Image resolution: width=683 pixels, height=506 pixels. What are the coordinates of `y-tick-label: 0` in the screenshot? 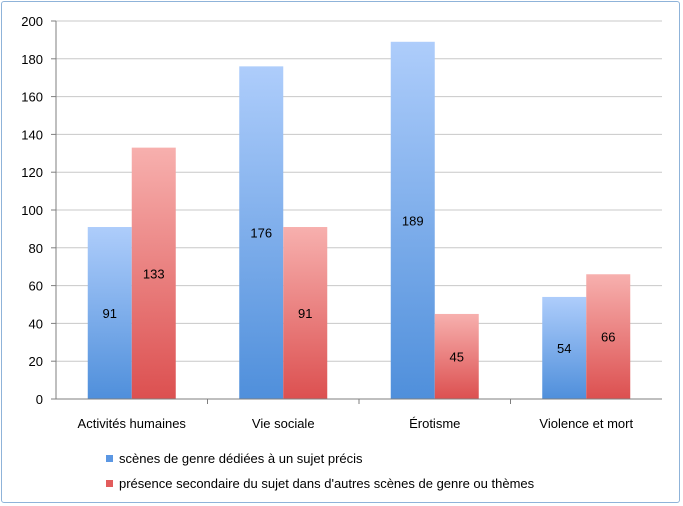 It's located at (39, 399).